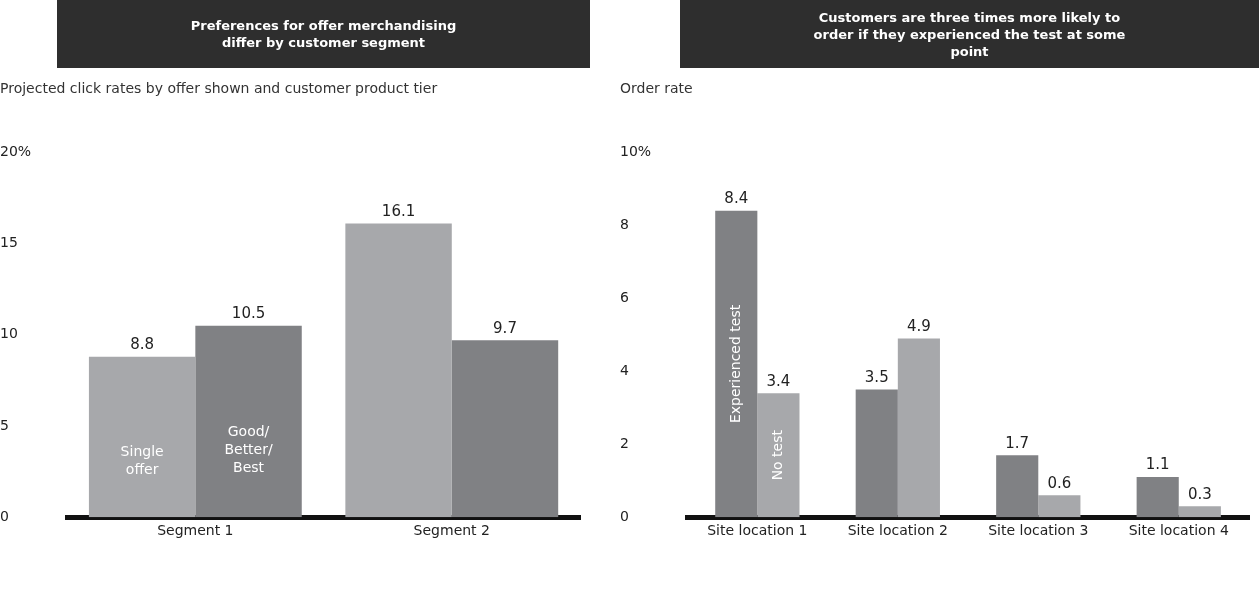  What do you see at coordinates (248, 448) in the screenshot?
I see `series-label: Good/Better/Best` at bounding box center [248, 448].